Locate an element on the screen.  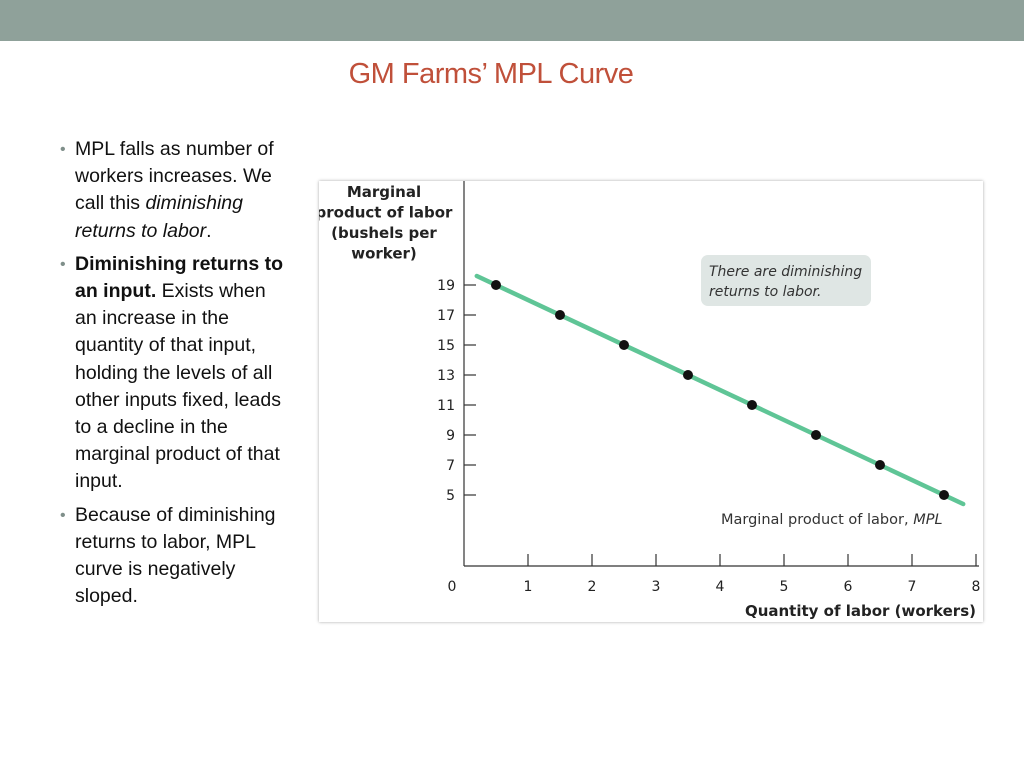
y-tick-label: 19 is located at coordinates (446, 286).